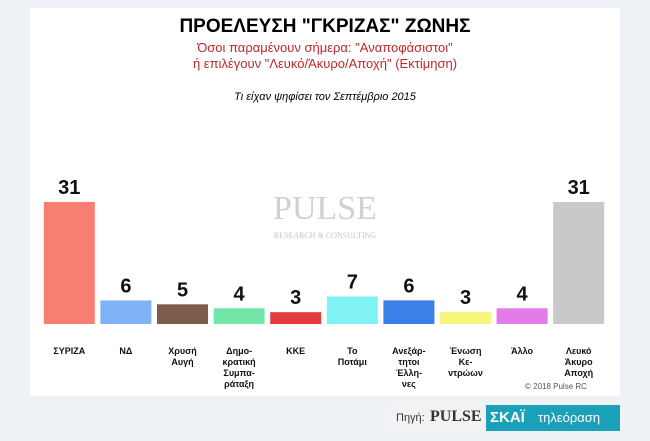 The width and height of the screenshot is (650, 441). Describe the element at coordinates (325, 235) in the screenshot. I see `watermark: RESEARCH & CONSULTING` at that location.